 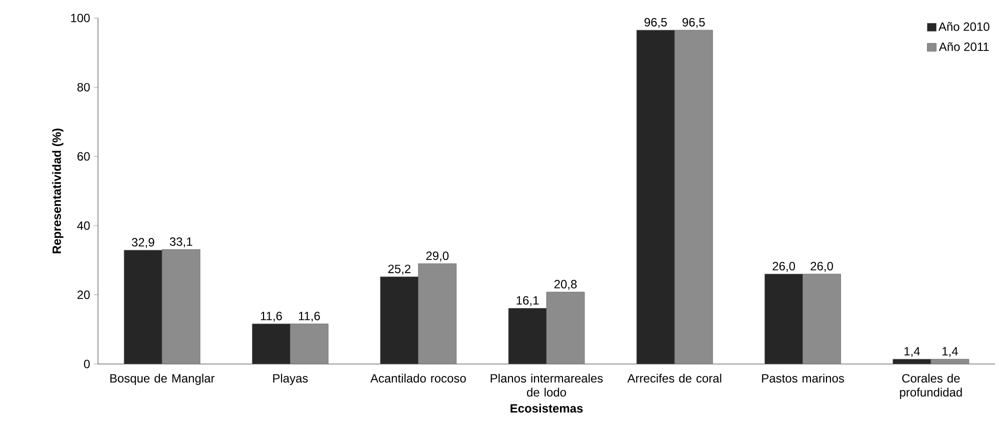 What do you see at coordinates (399, 269) in the screenshot?
I see `data-label: 25,2` at bounding box center [399, 269].